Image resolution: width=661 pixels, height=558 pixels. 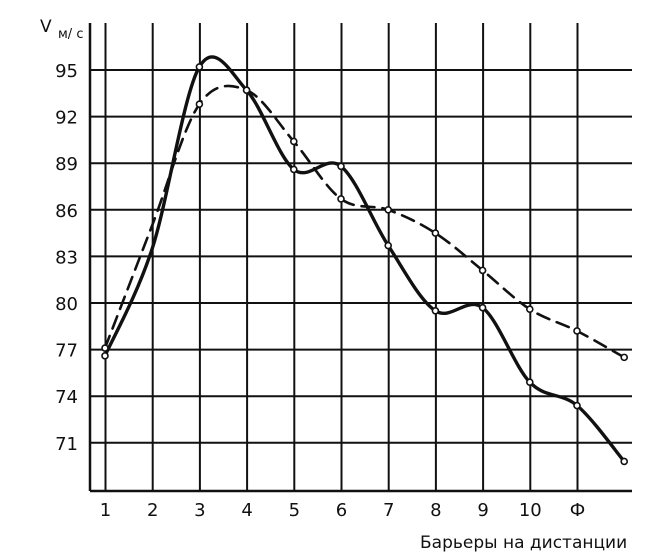 What do you see at coordinates (246, 510) in the screenshot?
I see `x-tick-label: 4` at bounding box center [246, 510].